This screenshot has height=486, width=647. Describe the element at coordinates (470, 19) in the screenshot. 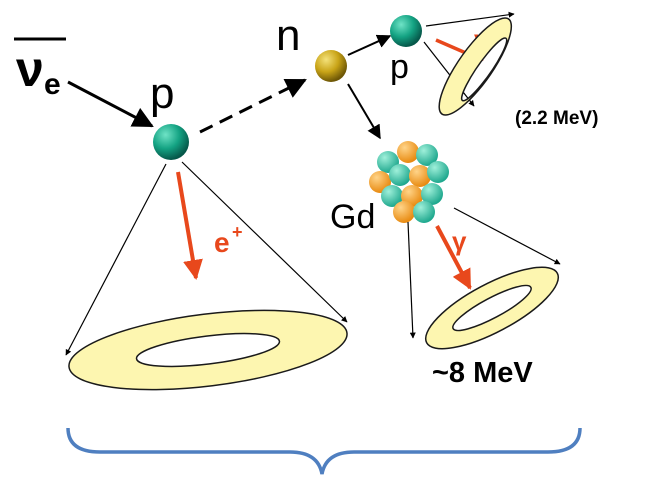

I see `h-gamma-cone-line-top` at that location.